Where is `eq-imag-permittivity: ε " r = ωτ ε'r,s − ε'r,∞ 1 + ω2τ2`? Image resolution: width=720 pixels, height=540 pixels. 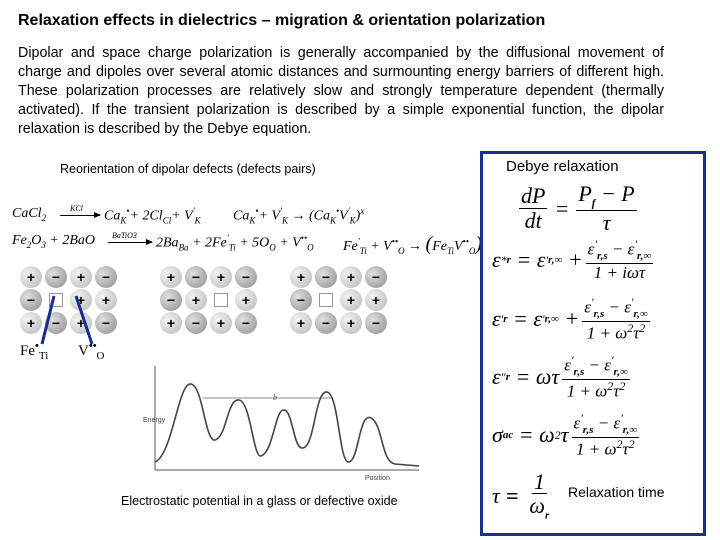
eq-imag-permittivity: ε " r = ωτ ε'r,s − ε'r,∞ 1 + ω2τ2 is located at coordinates (561, 377).